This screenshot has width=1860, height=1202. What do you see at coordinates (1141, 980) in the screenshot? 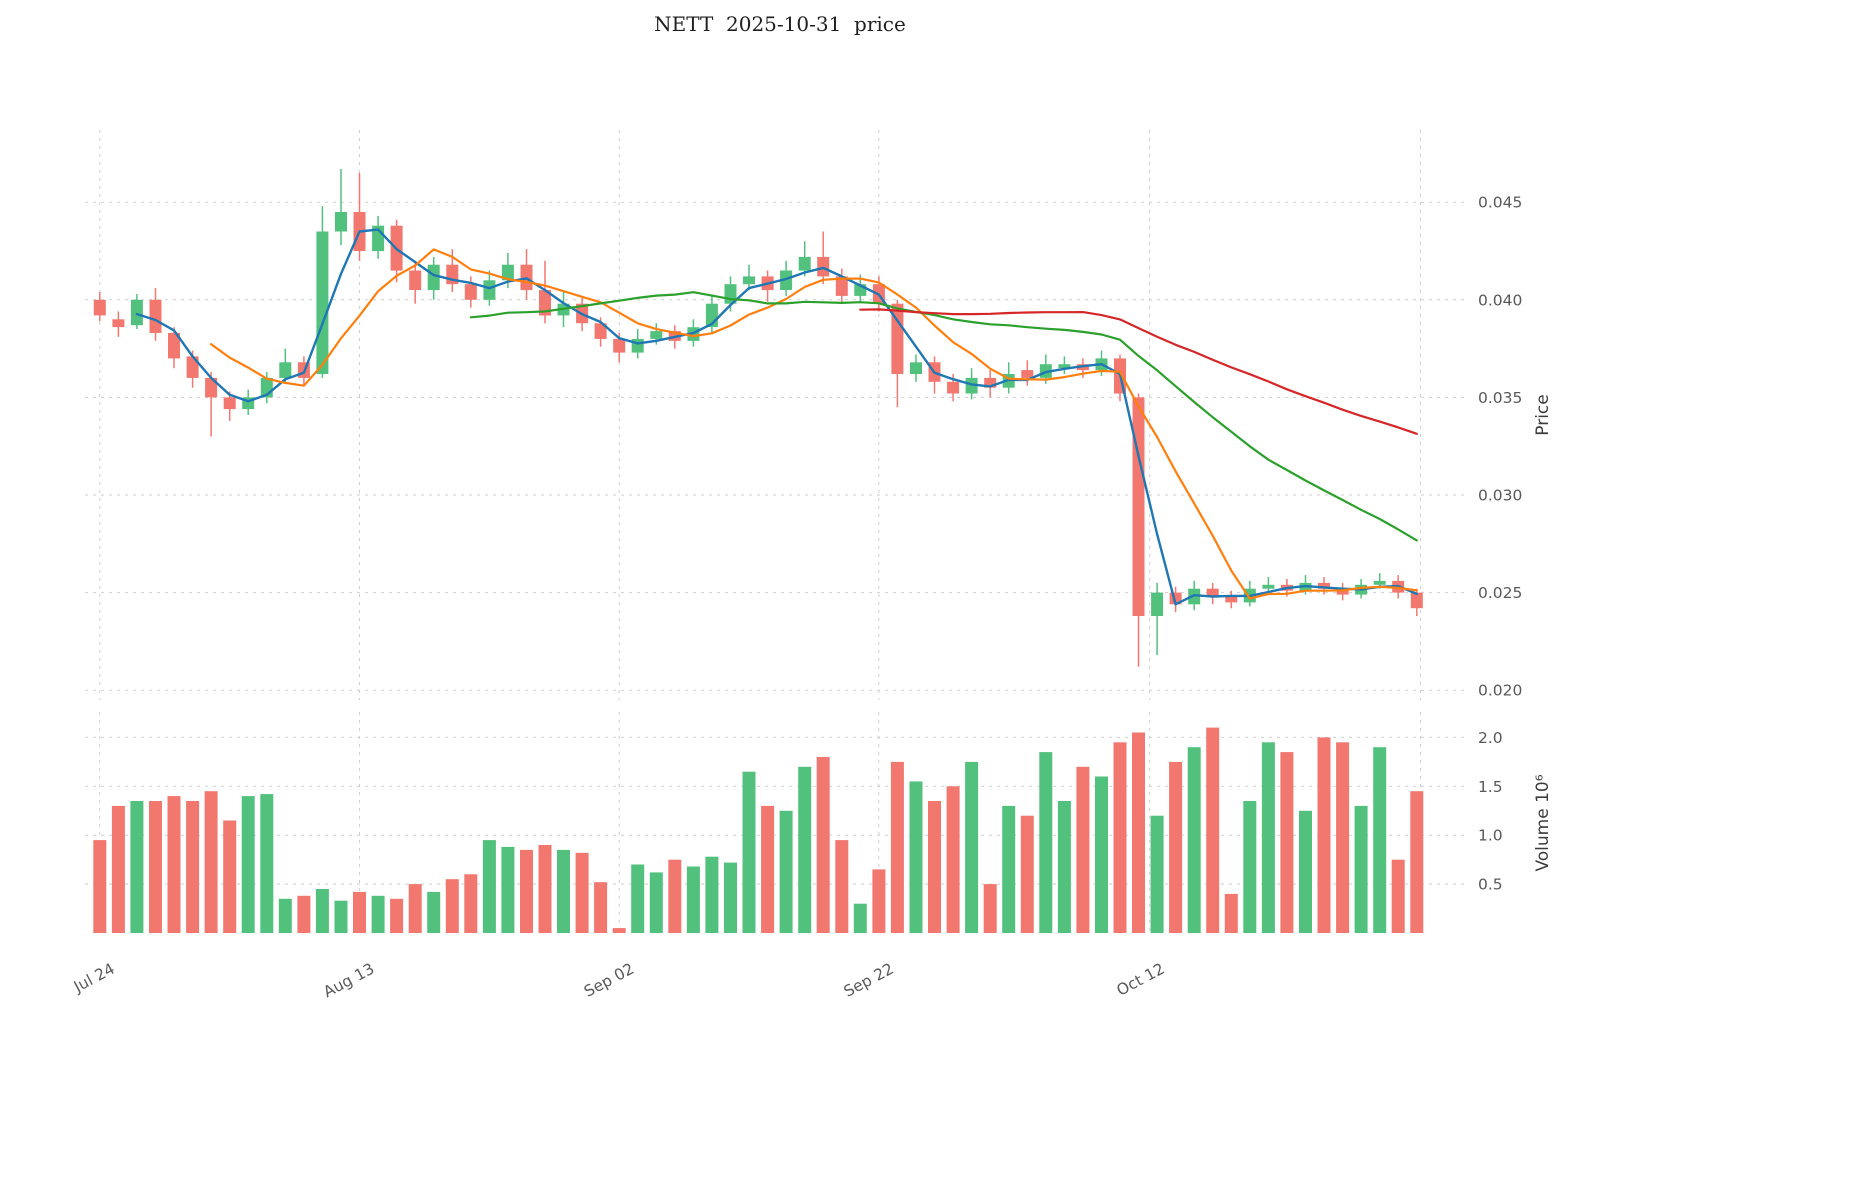
I see `x-tick-label: Oct 12` at bounding box center [1141, 980].